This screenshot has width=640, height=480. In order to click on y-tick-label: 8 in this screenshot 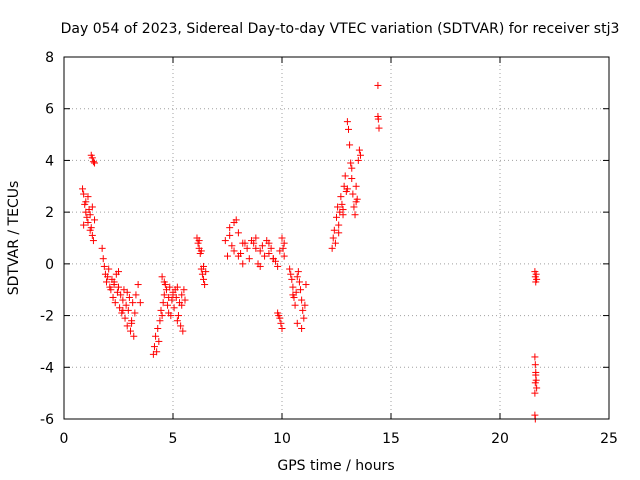, I will do `click(49, 58)`.